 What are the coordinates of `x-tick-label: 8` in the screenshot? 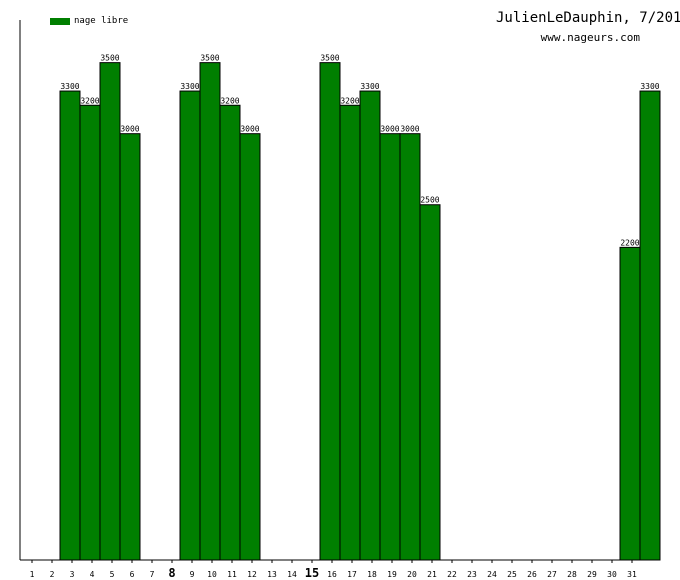 It's located at (171, 573).